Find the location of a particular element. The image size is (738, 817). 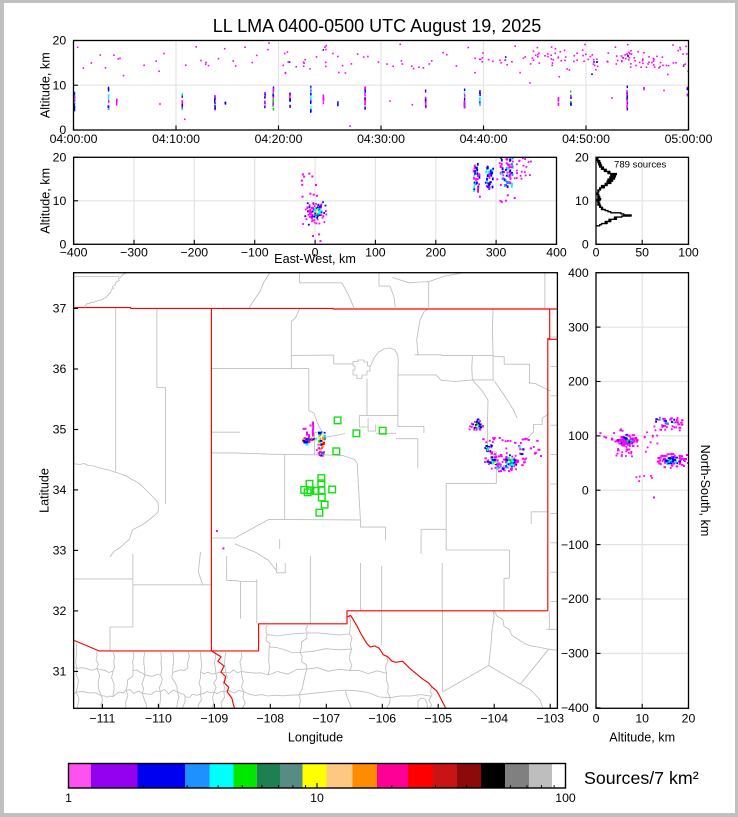

svg-text: 04:30:00 is located at coordinates (381, 139).